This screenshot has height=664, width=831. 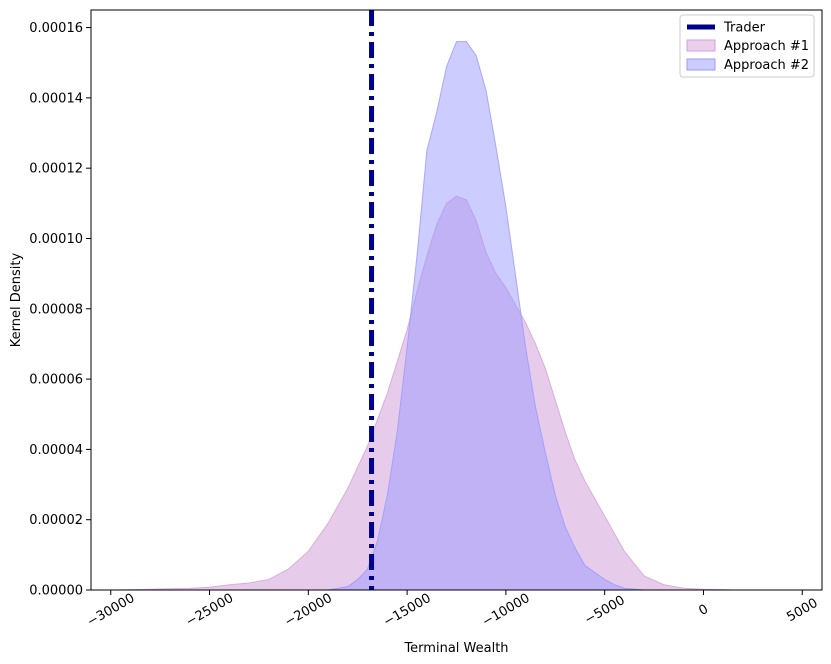 What do you see at coordinates (802, 611) in the screenshot?
I see `x-tick-label: 5000` at bounding box center [802, 611].